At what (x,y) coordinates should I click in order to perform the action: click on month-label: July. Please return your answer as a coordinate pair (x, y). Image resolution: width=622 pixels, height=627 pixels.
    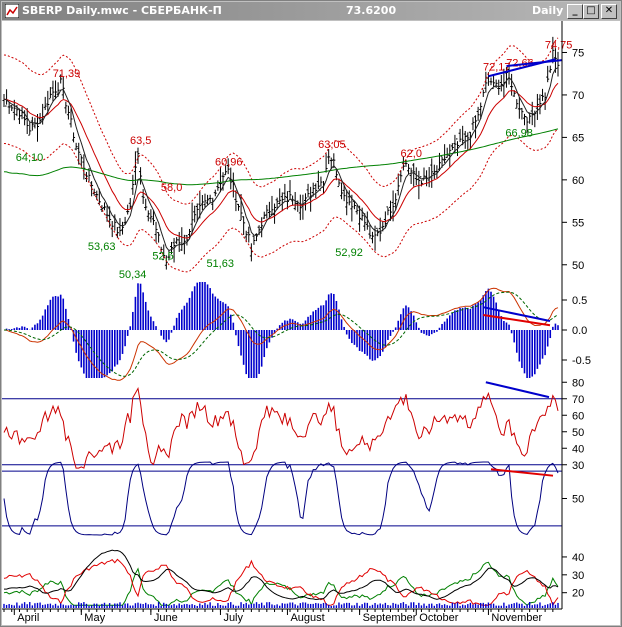
    Looking at the image, I should click on (233, 618).